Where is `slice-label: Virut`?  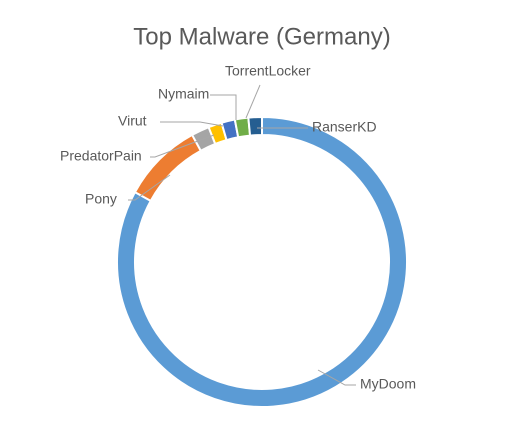
slice-label: Virut is located at coordinates (132, 121).